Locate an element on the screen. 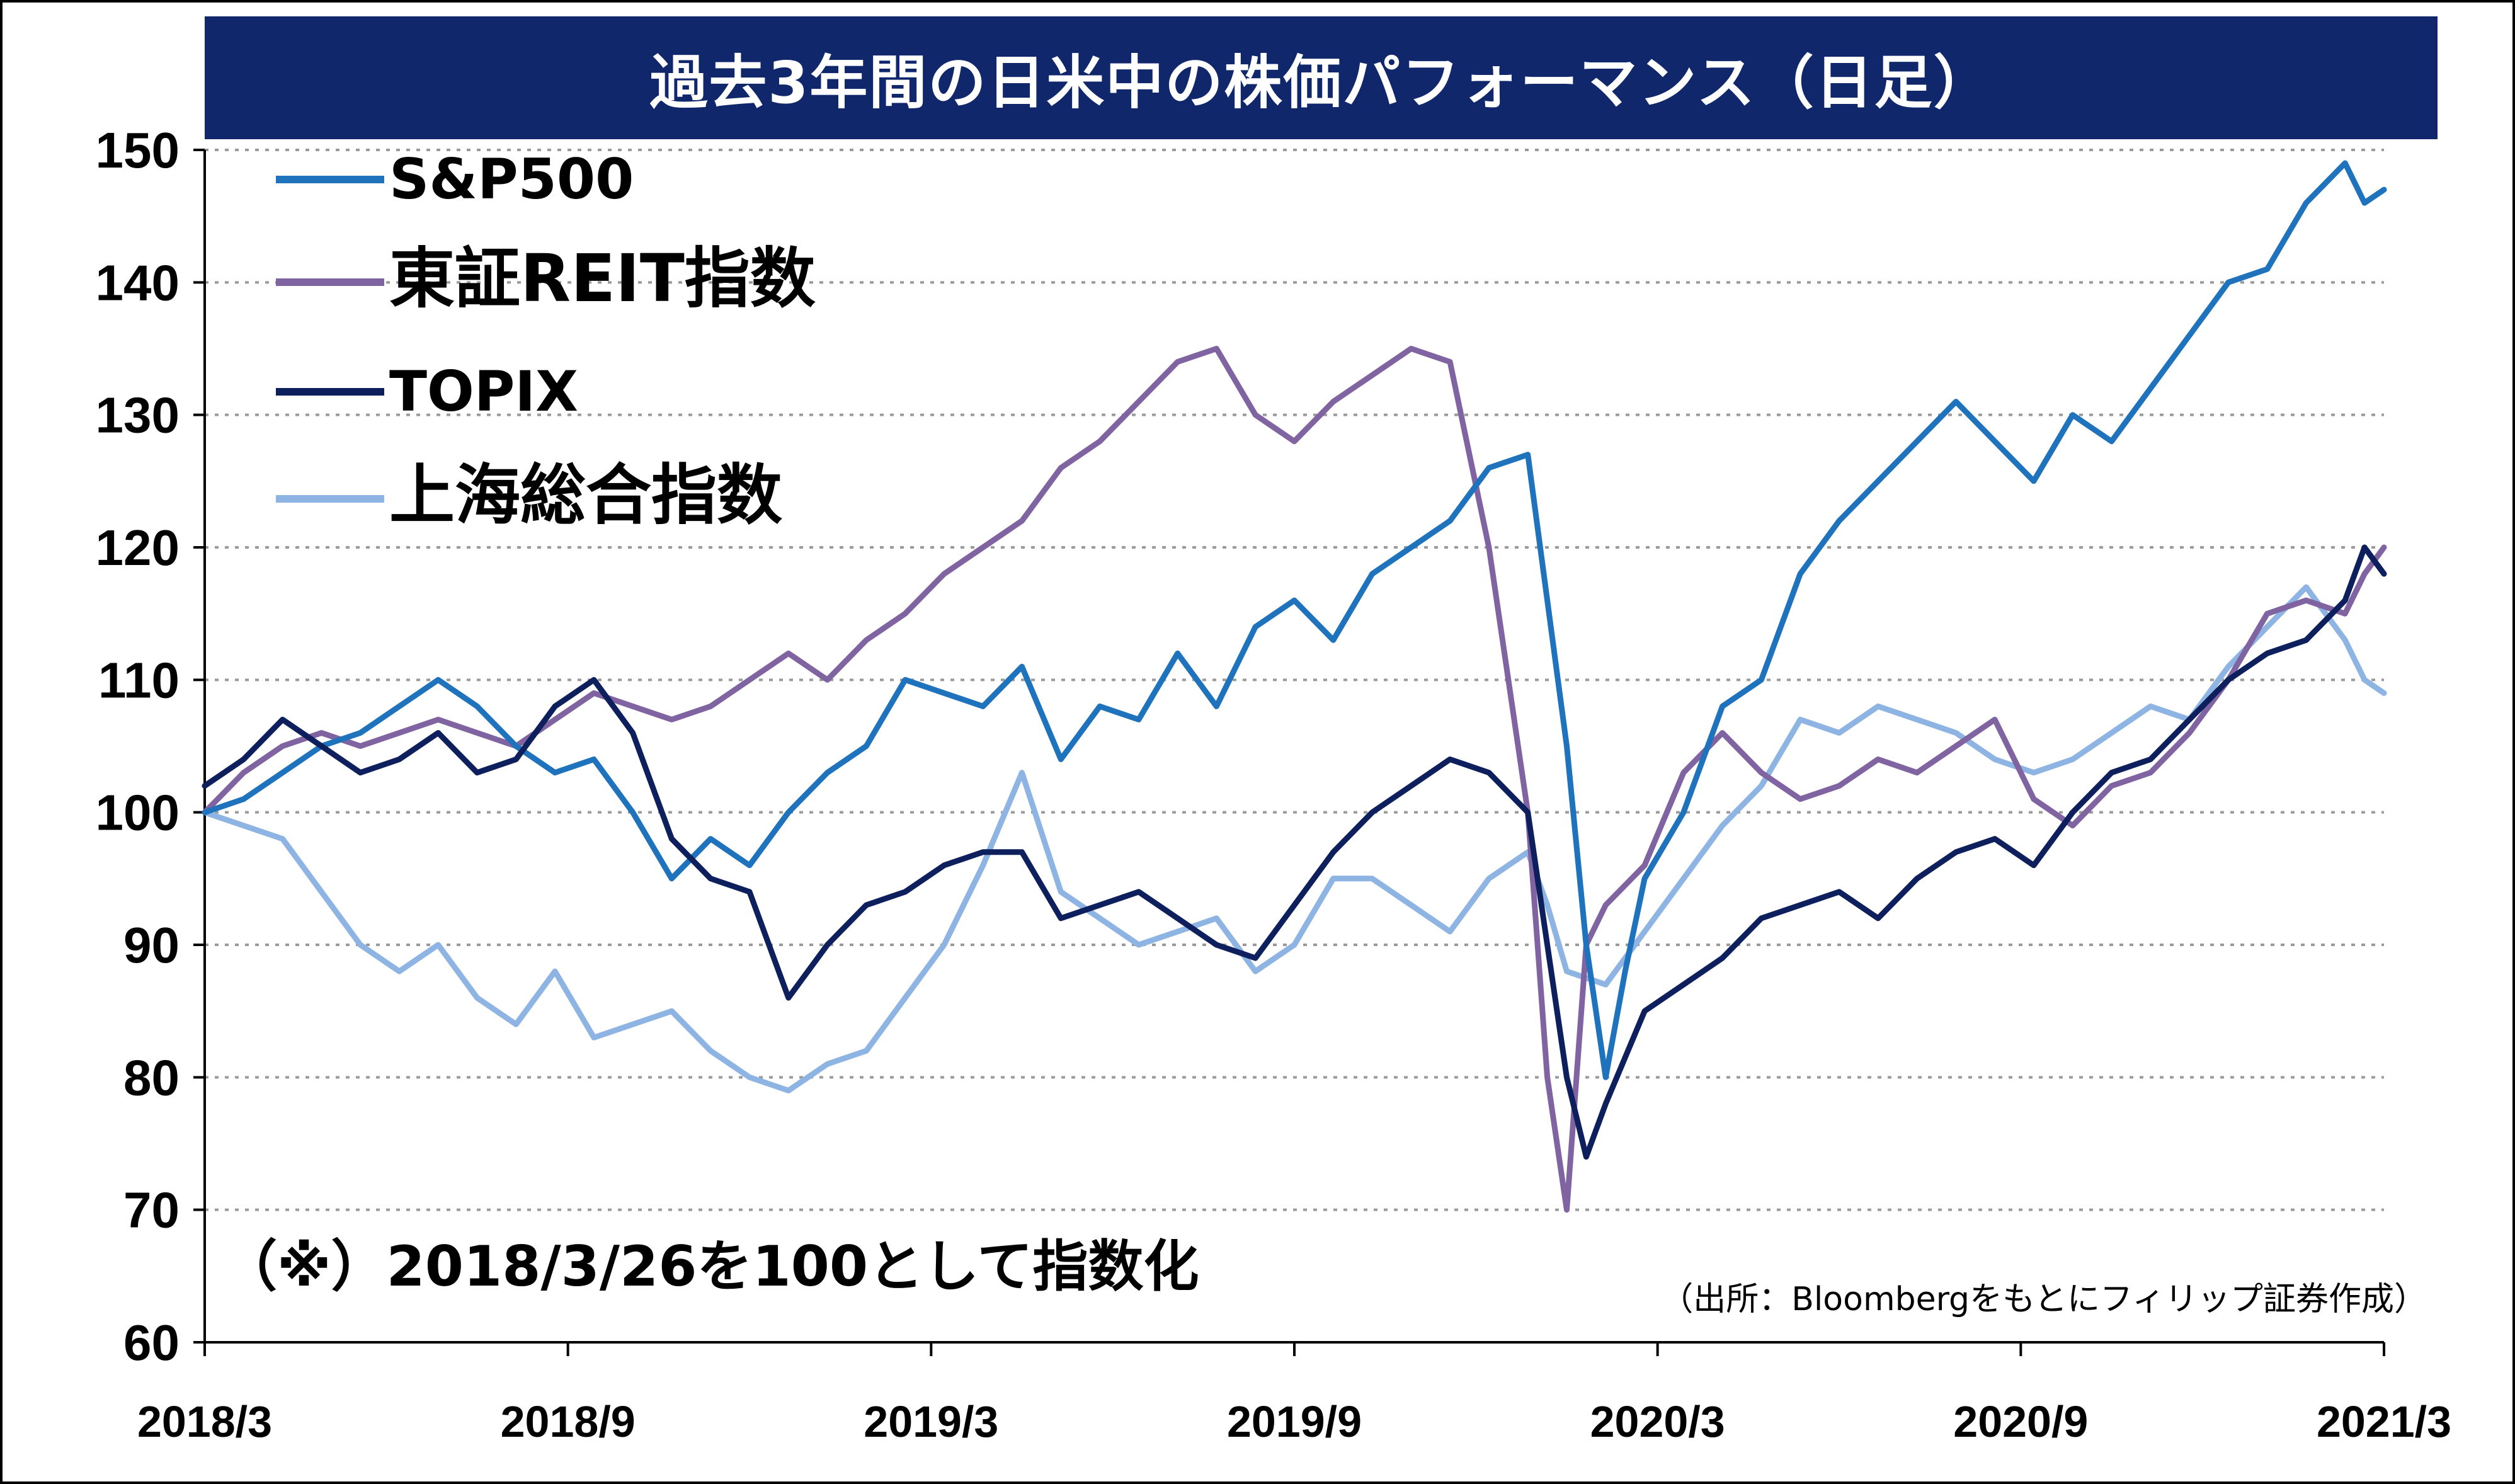 This screenshot has height=1484, width=2515. x-tick-label: 2020/9 is located at coordinates (2021, 1421).